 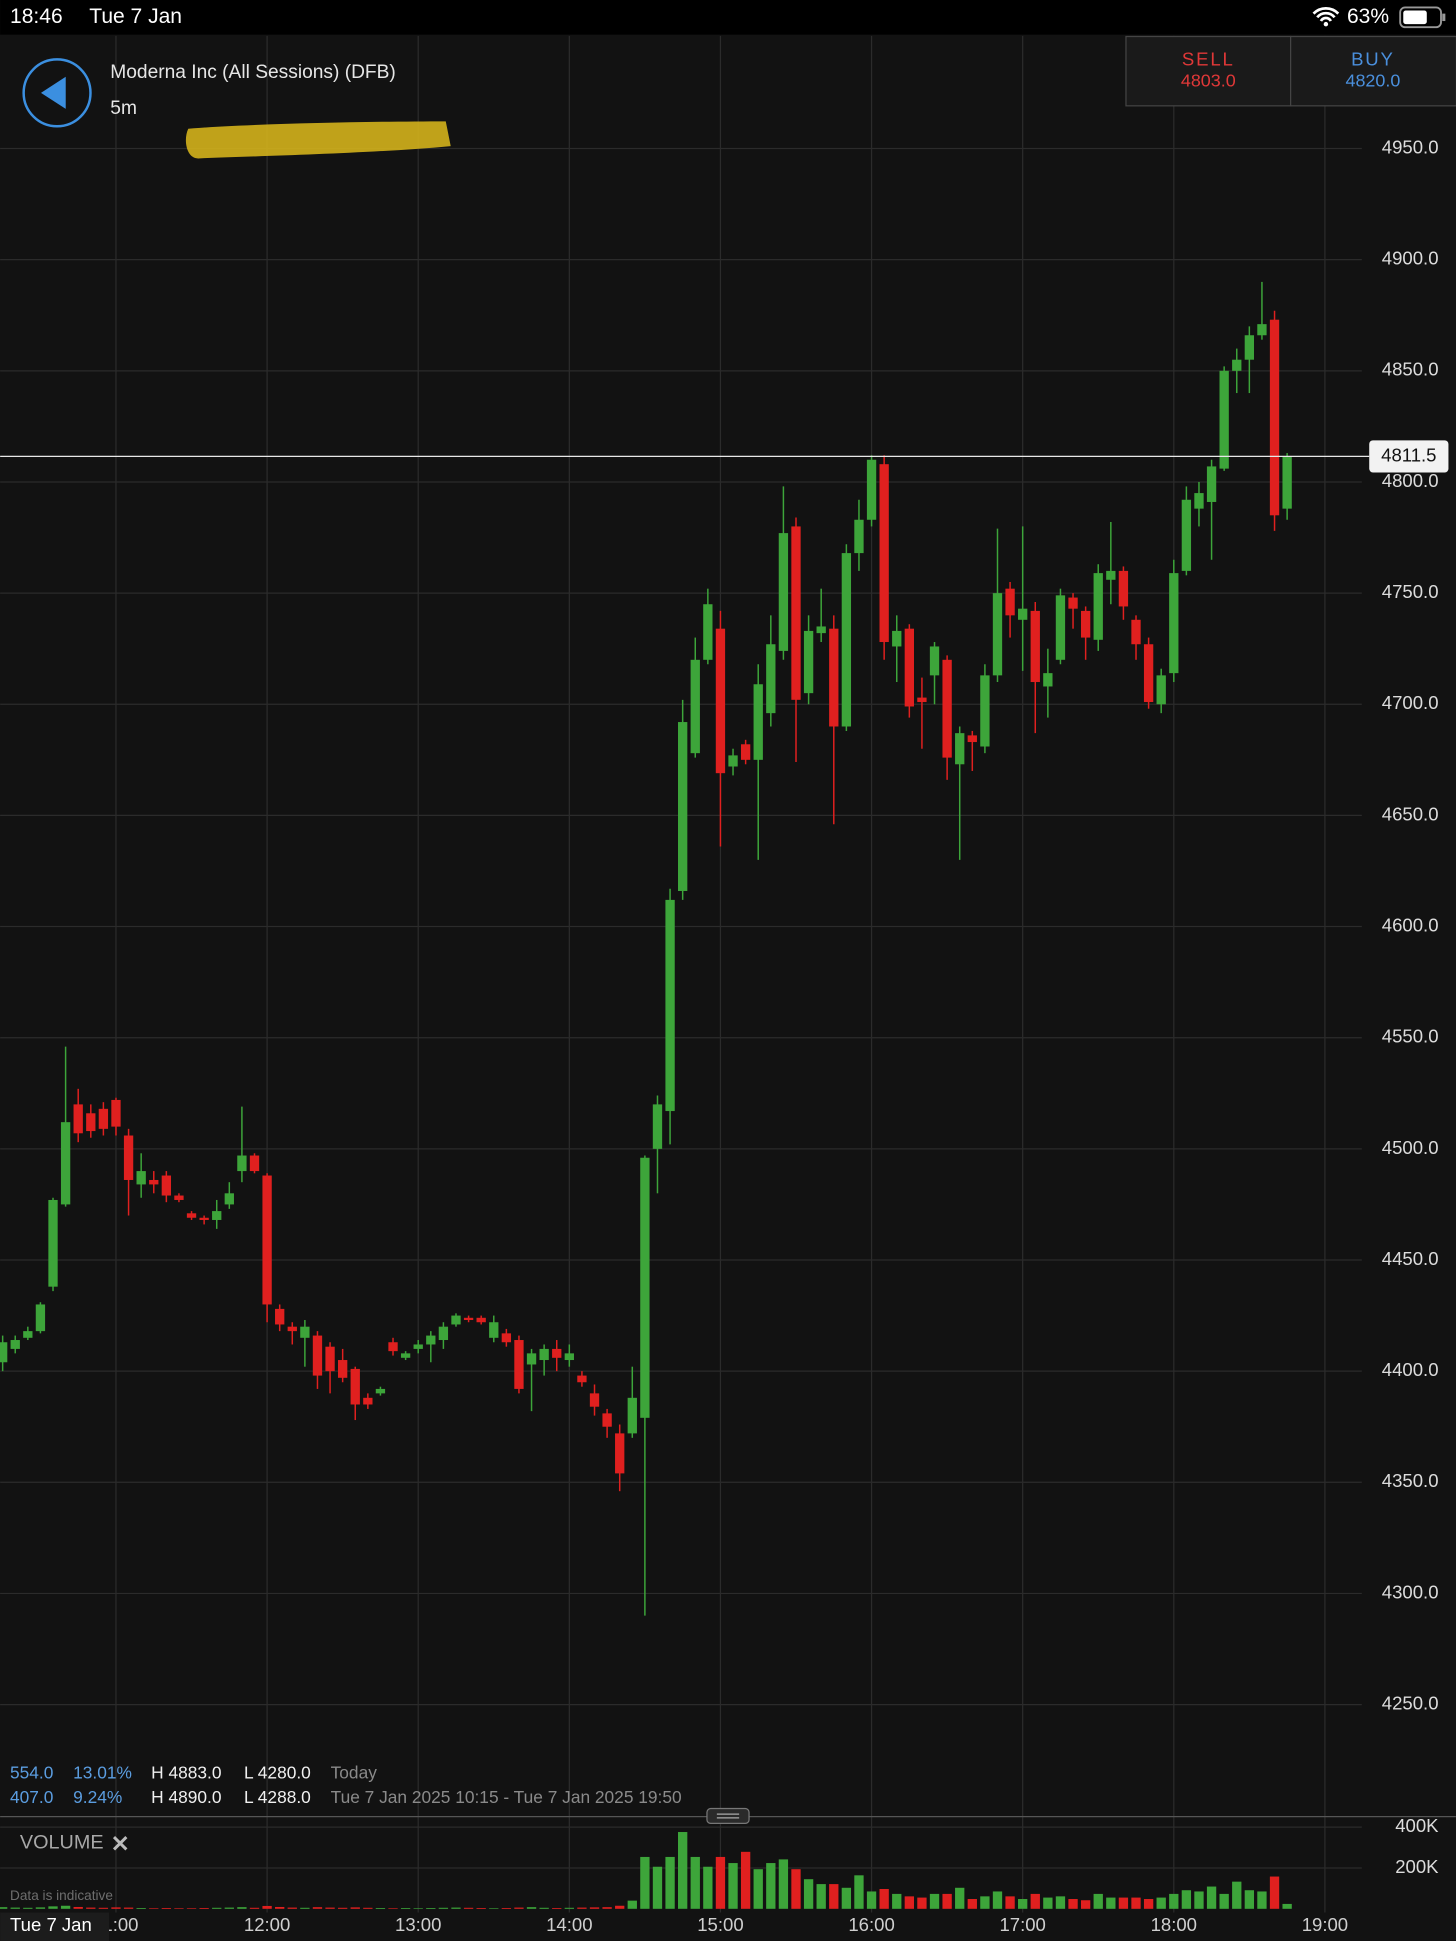 I want to click on stat-change: 407.0, so click(x=31, y=1797).